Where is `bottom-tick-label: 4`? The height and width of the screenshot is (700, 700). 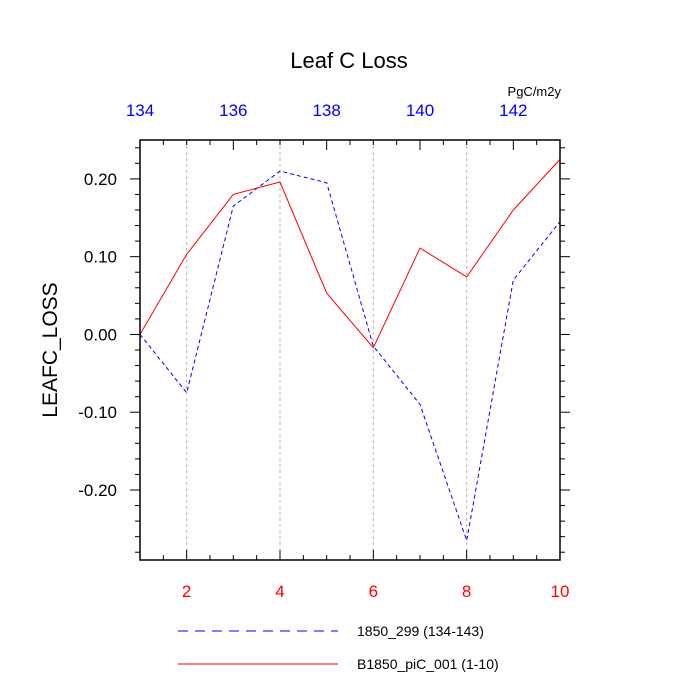 bottom-tick-label: 4 is located at coordinates (279, 591).